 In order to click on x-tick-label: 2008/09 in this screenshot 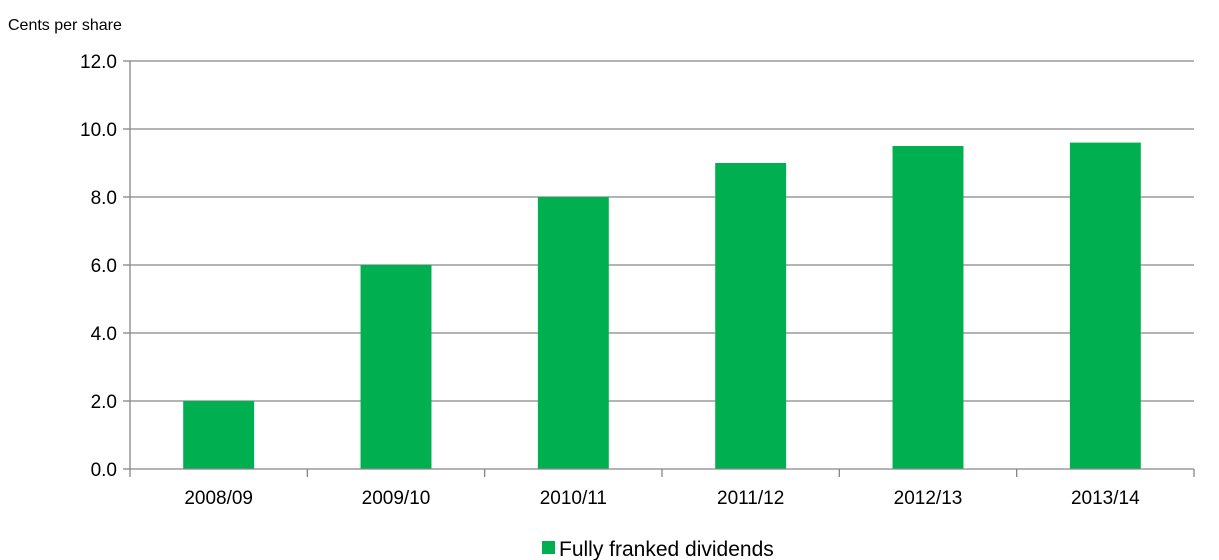, I will do `click(218, 498)`.